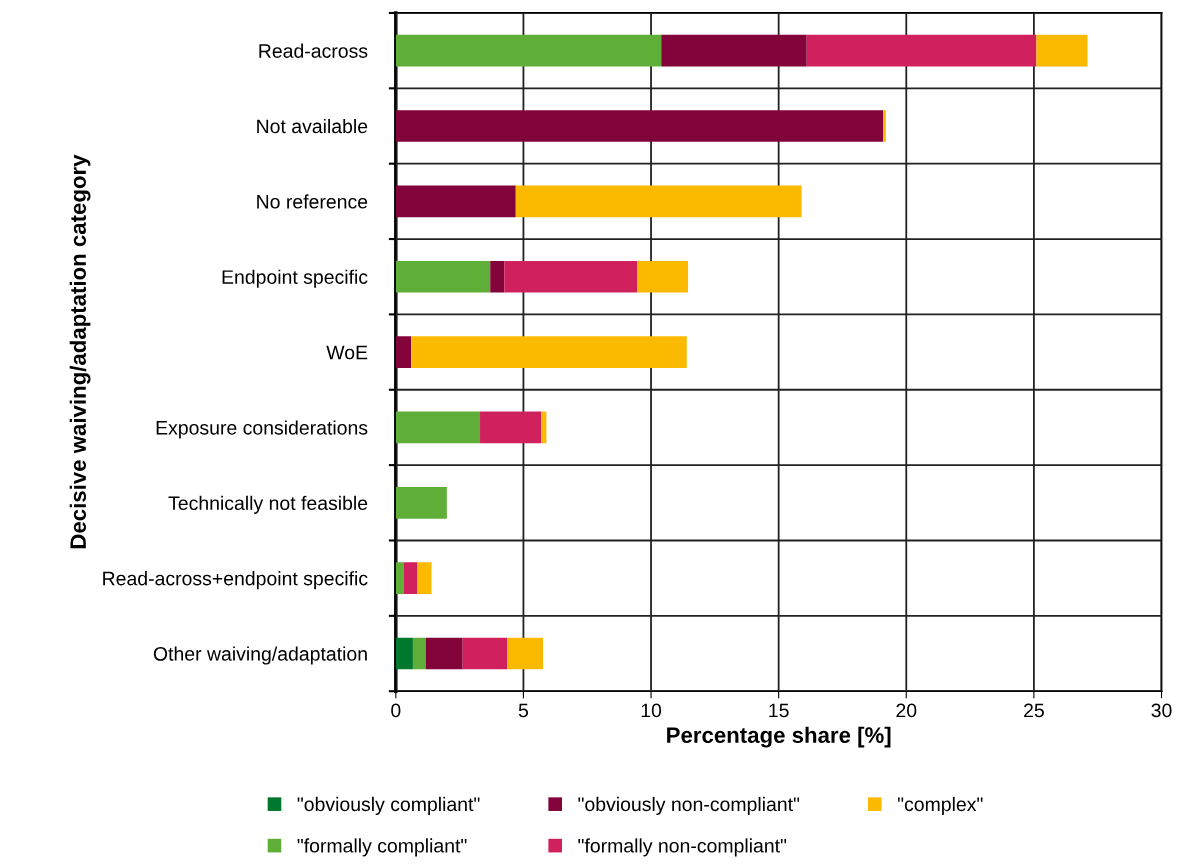 The height and width of the screenshot is (864, 1178). Describe the element at coordinates (1034, 710) in the screenshot. I see `x-tick-label: 25` at that location.